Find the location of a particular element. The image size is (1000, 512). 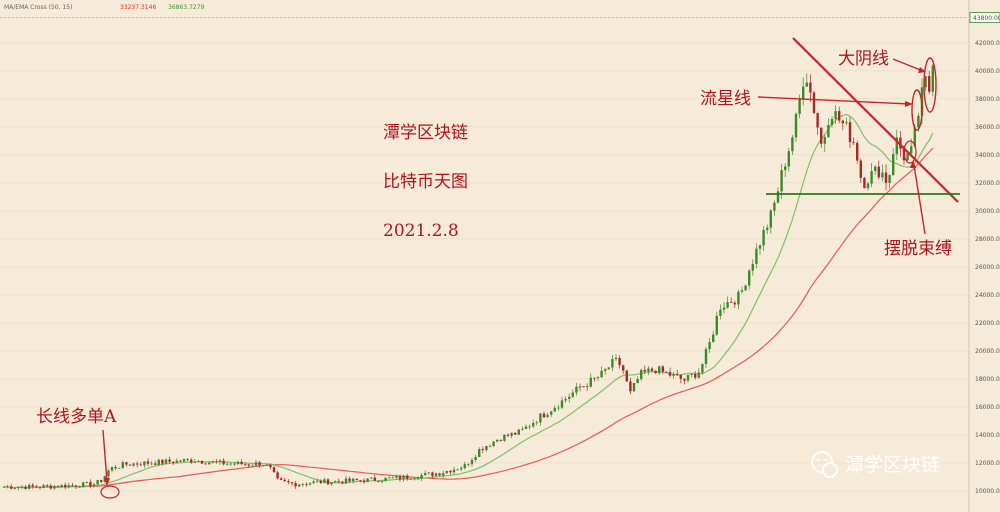

indicator-name: MA/EMA Cross (50, 15) is located at coordinates (38, 7).